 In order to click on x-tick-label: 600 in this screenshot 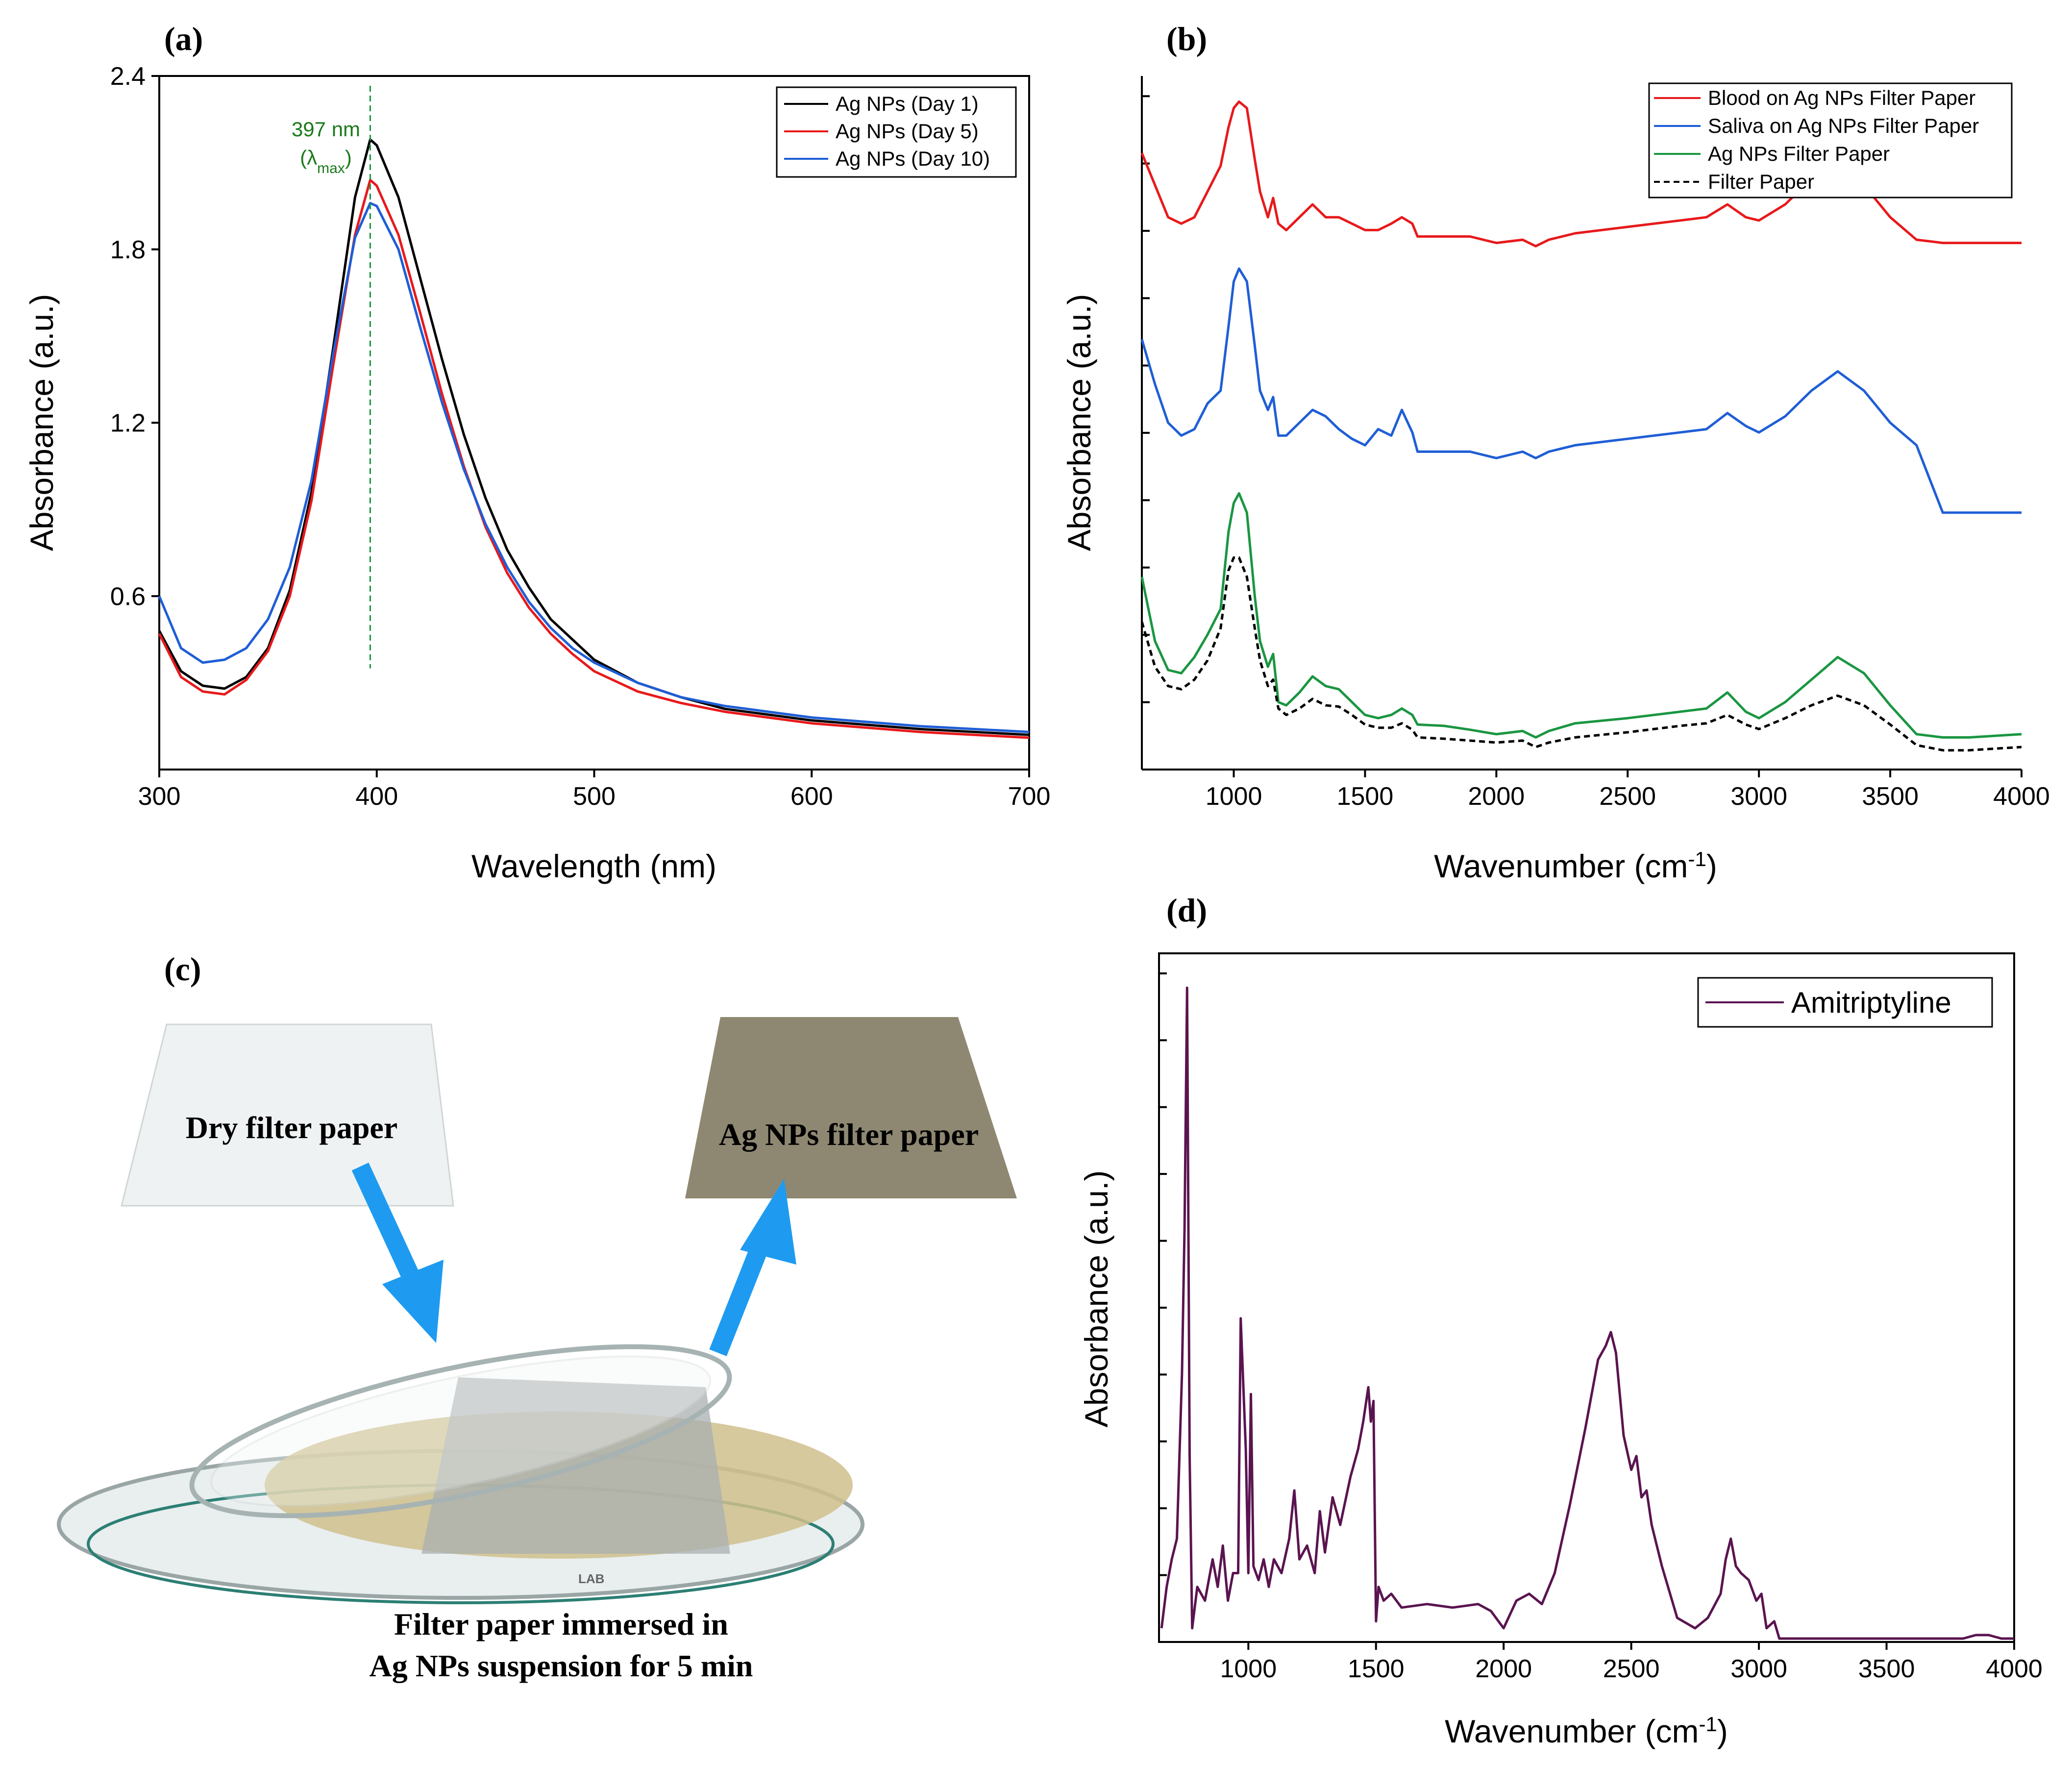, I will do `click(811, 796)`.